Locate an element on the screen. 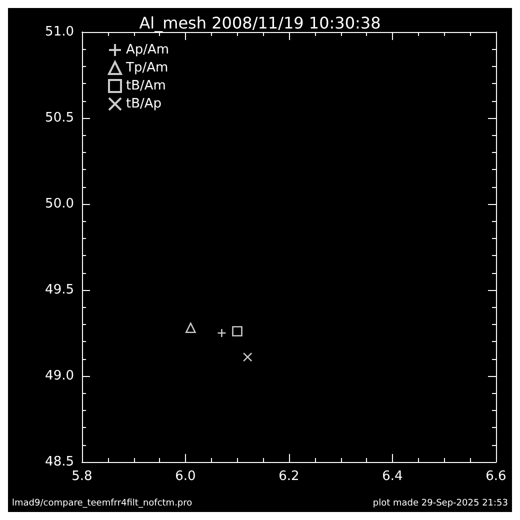 The image size is (520, 520). x-tick-label: 6.6 is located at coordinates (496, 476).